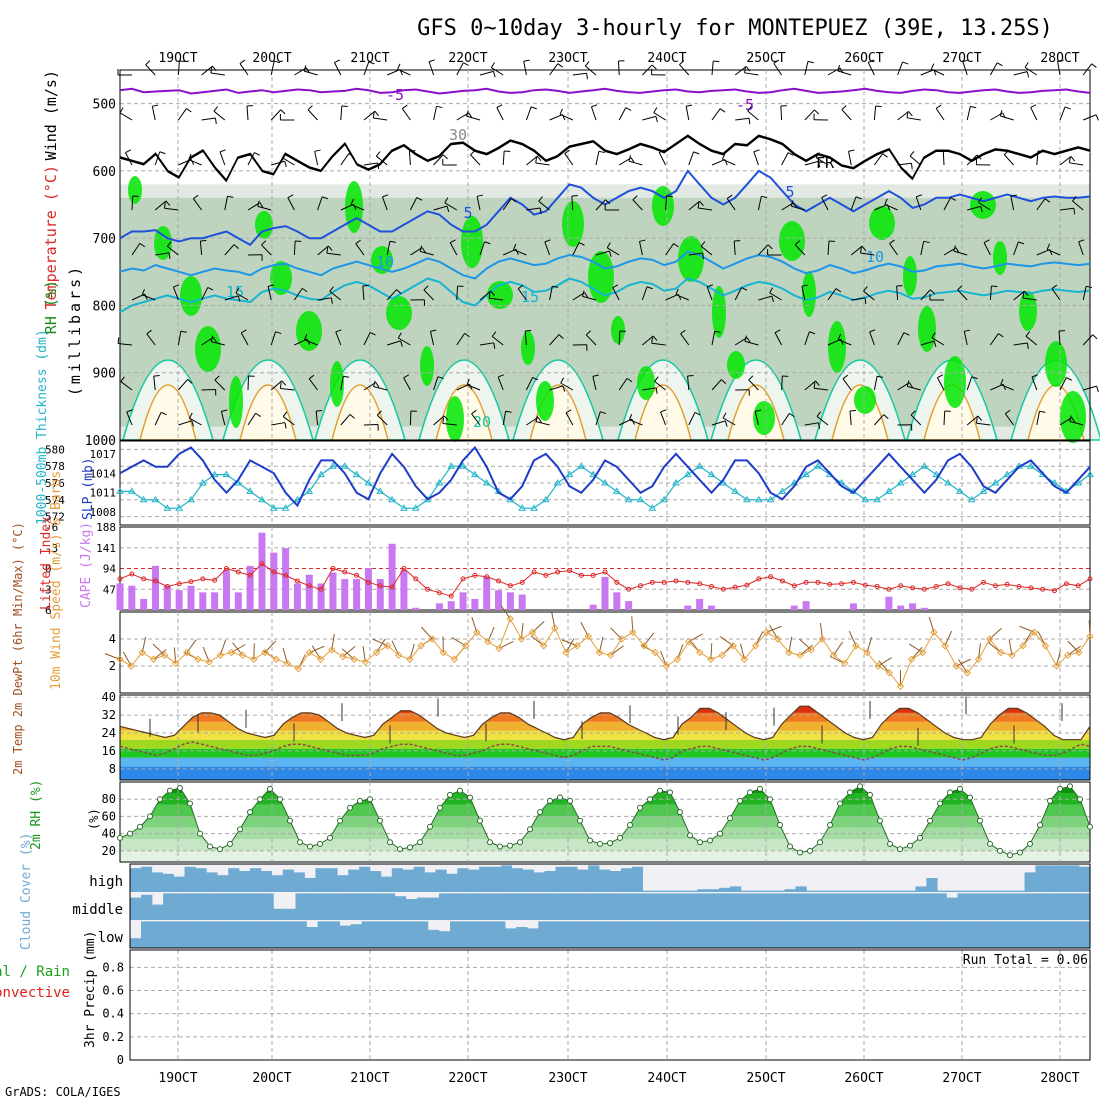 This screenshot has width=1100, height=1100. Describe the element at coordinates (109, 816) in the screenshot. I see `p6-ytick-60: 60` at that location.